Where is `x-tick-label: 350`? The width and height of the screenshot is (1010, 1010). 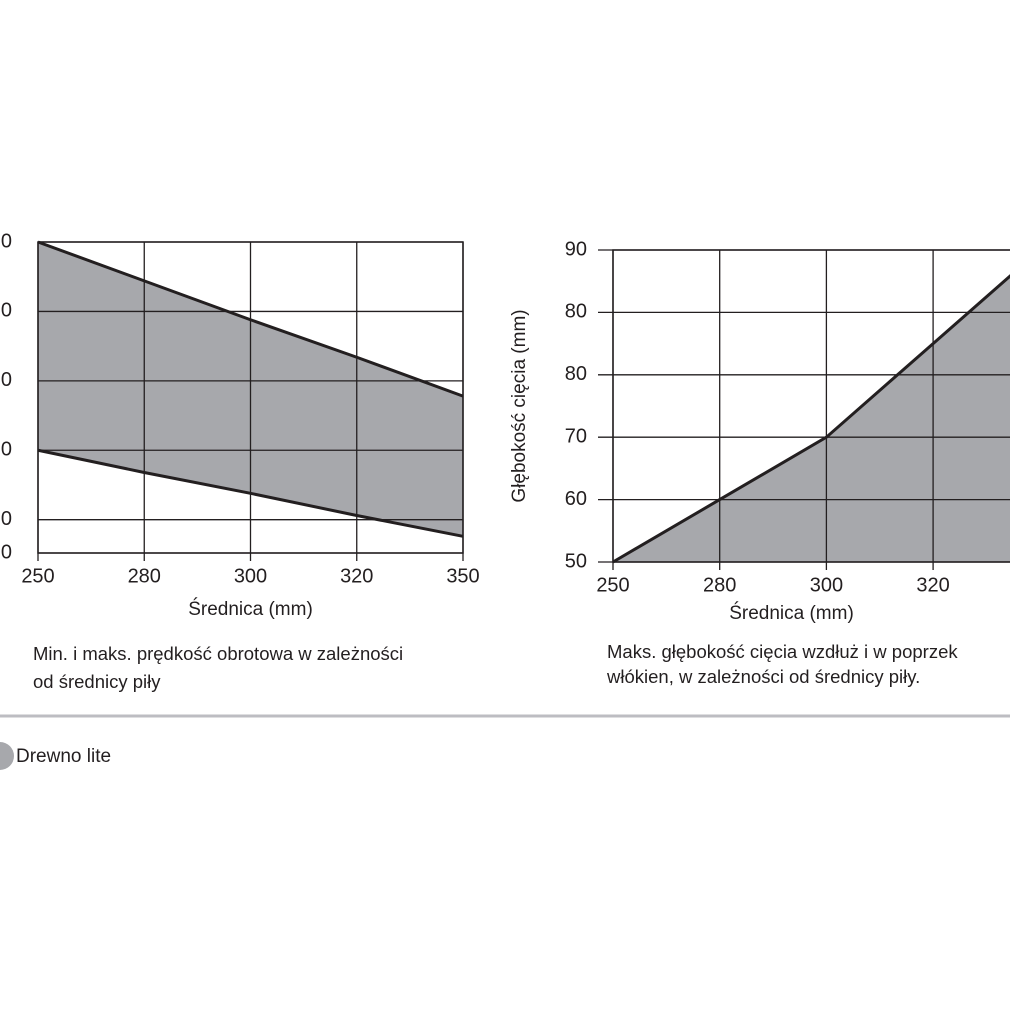 x-tick-label: 350 is located at coordinates (462, 576).